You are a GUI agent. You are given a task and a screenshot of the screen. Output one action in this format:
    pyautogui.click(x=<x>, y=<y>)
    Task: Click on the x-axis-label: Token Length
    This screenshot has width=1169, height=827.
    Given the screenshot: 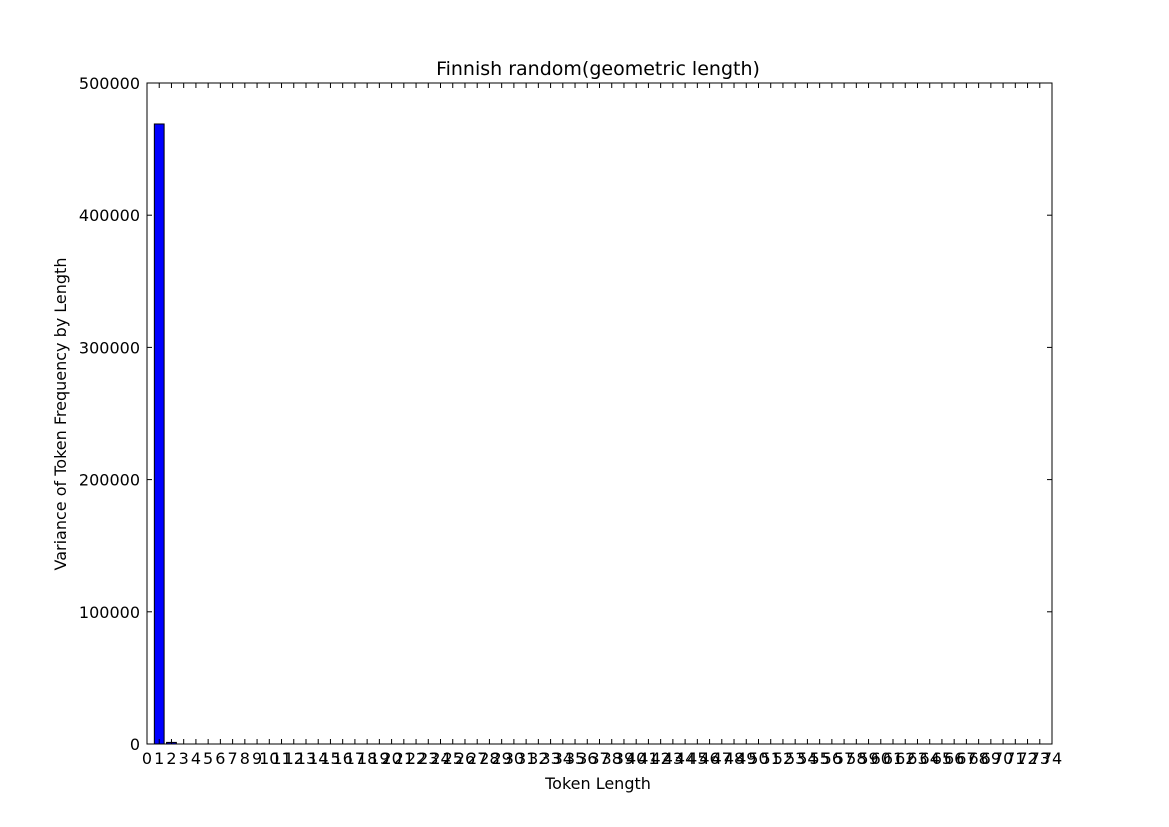 What is the action you would take?
    pyautogui.click(x=597, y=783)
    